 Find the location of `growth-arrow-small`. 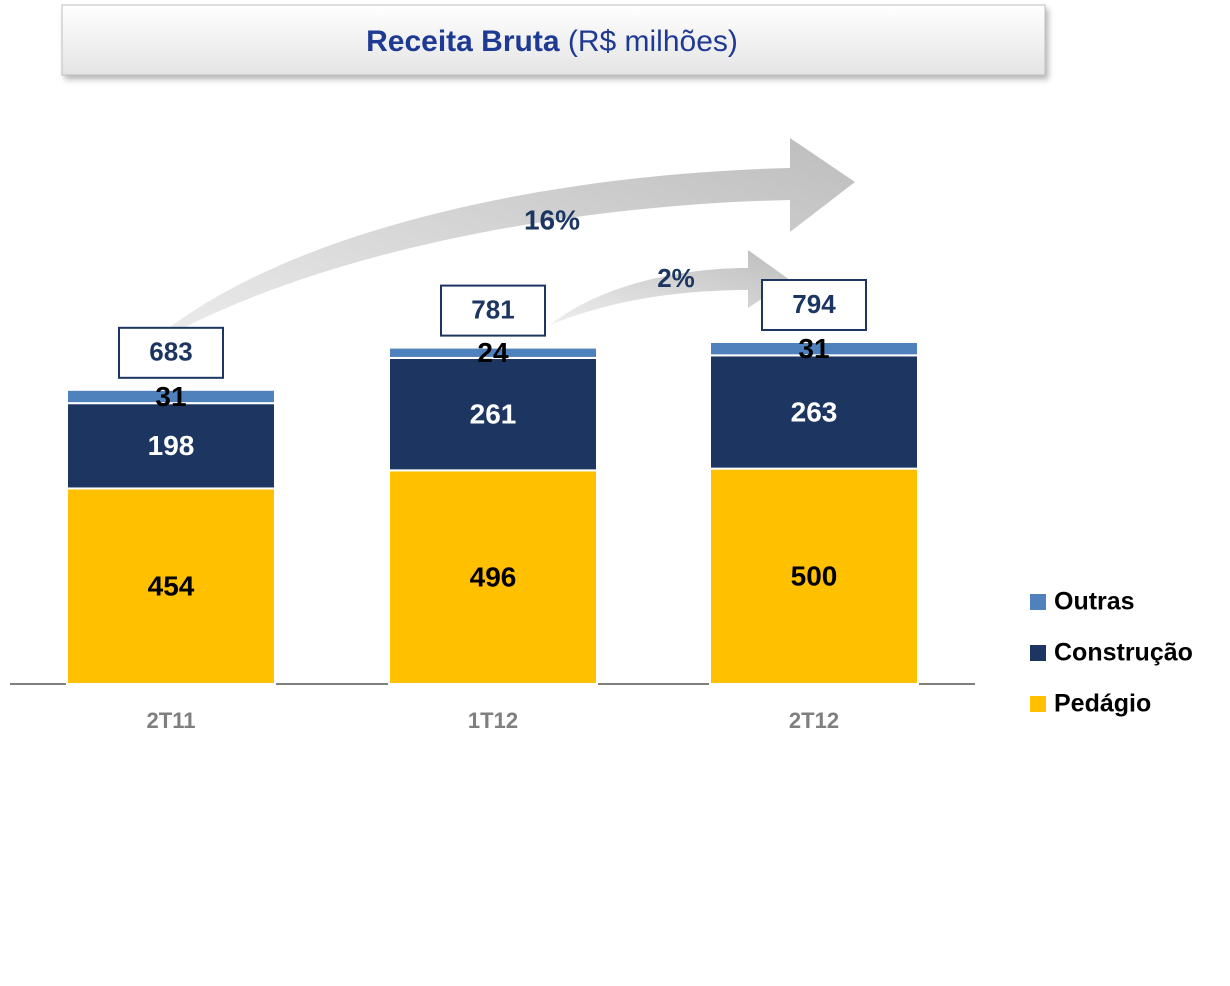

growth-arrow-small is located at coordinates (670, 287).